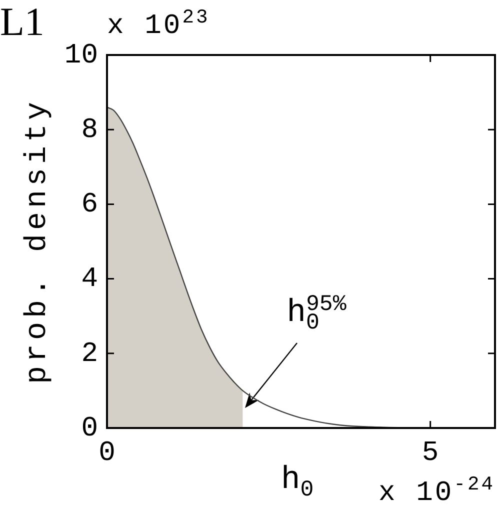 This screenshot has width=502, height=515. Describe the element at coordinates (89, 428) in the screenshot. I see `y-tick-label: 0` at that location.